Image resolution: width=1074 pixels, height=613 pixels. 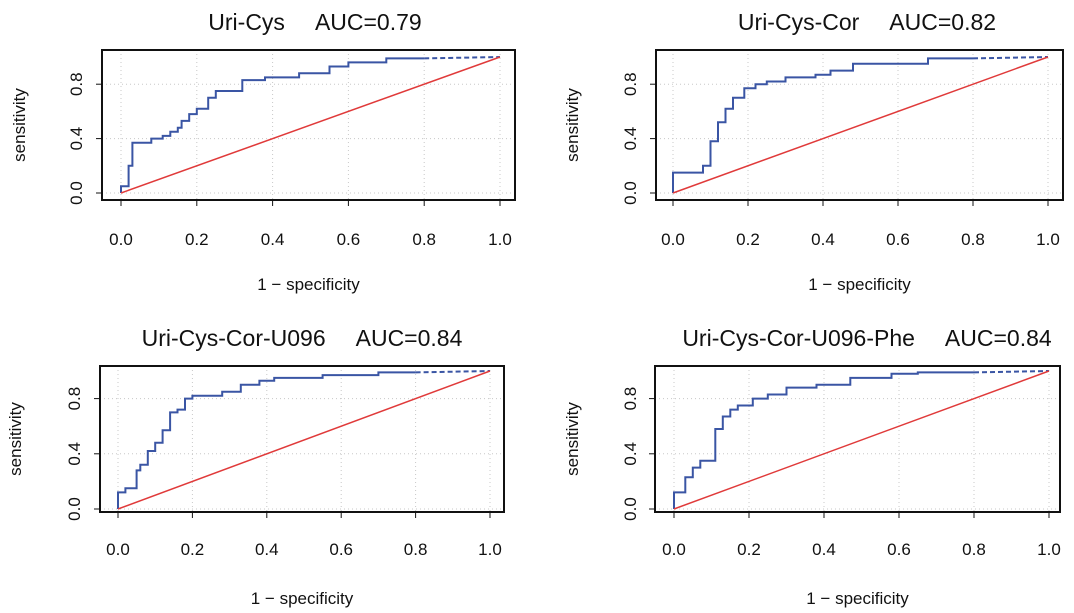 What do you see at coordinates (867, 22) in the screenshot?
I see `chart-title: Uri-Cys-Cor AUC=0.82` at bounding box center [867, 22].